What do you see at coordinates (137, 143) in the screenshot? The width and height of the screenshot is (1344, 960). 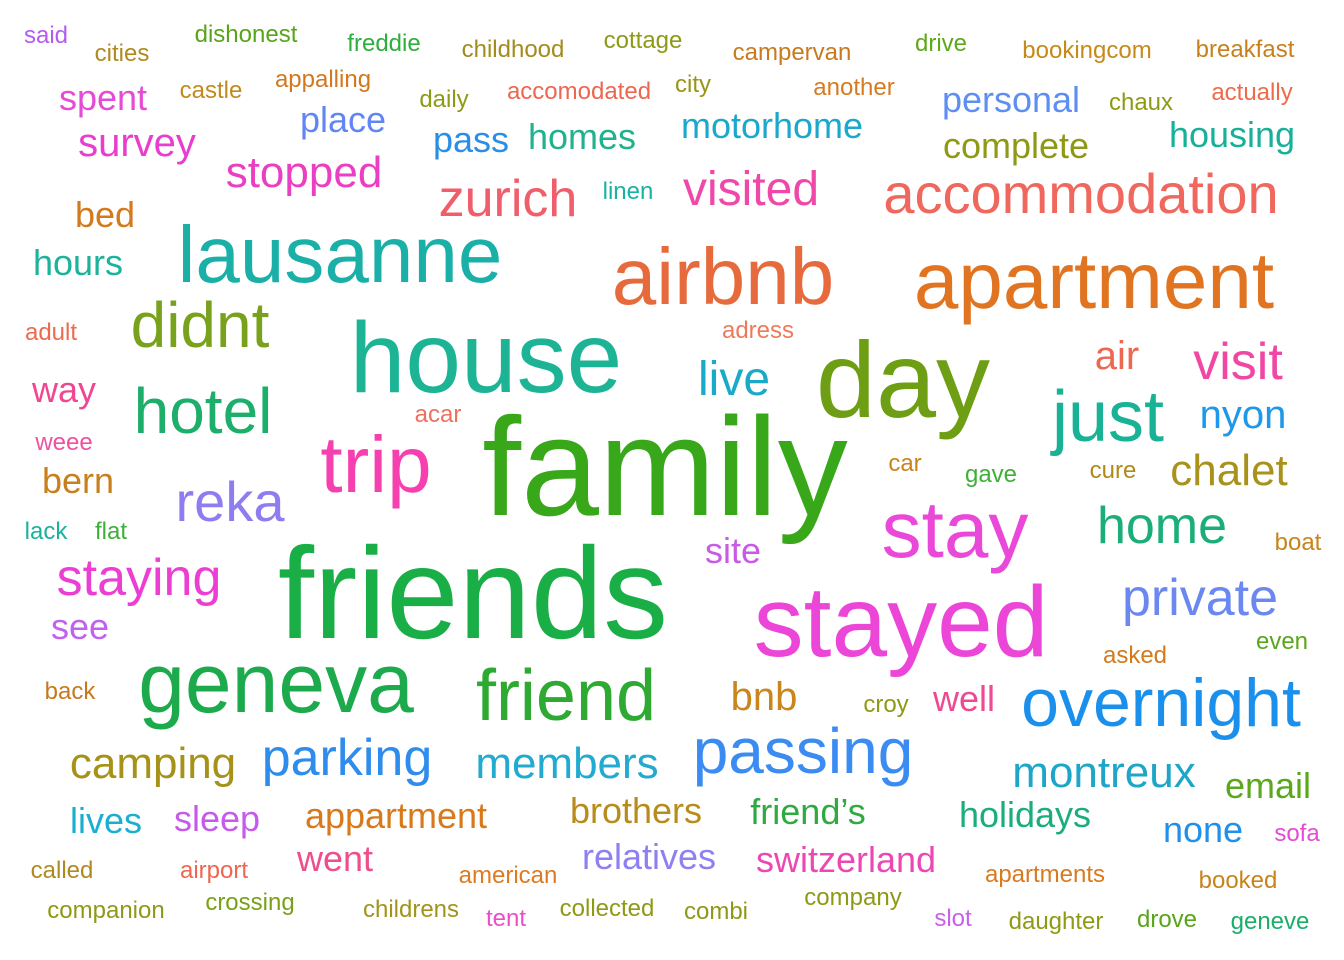 I see `word-survey: survey` at bounding box center [137, 143].